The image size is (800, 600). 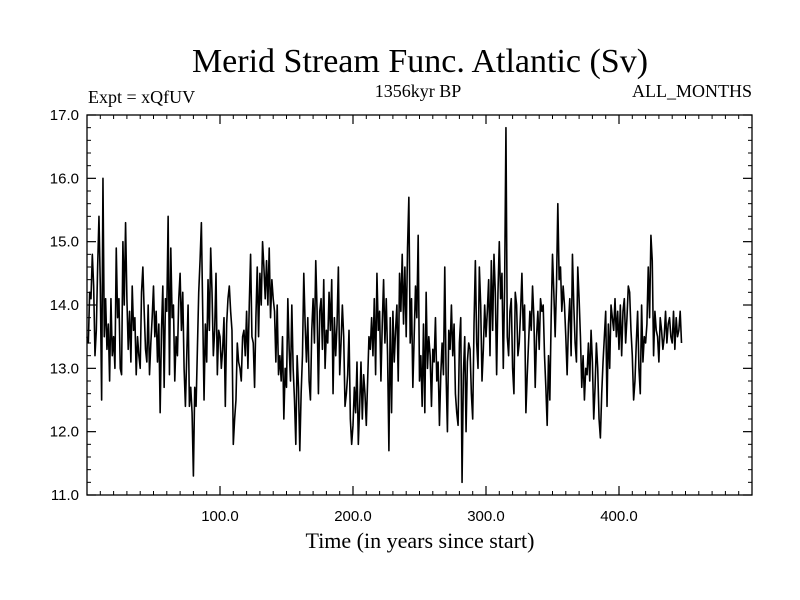 I want to click on epoch-label: 1356kyr BP, so click(x=418, y=91).